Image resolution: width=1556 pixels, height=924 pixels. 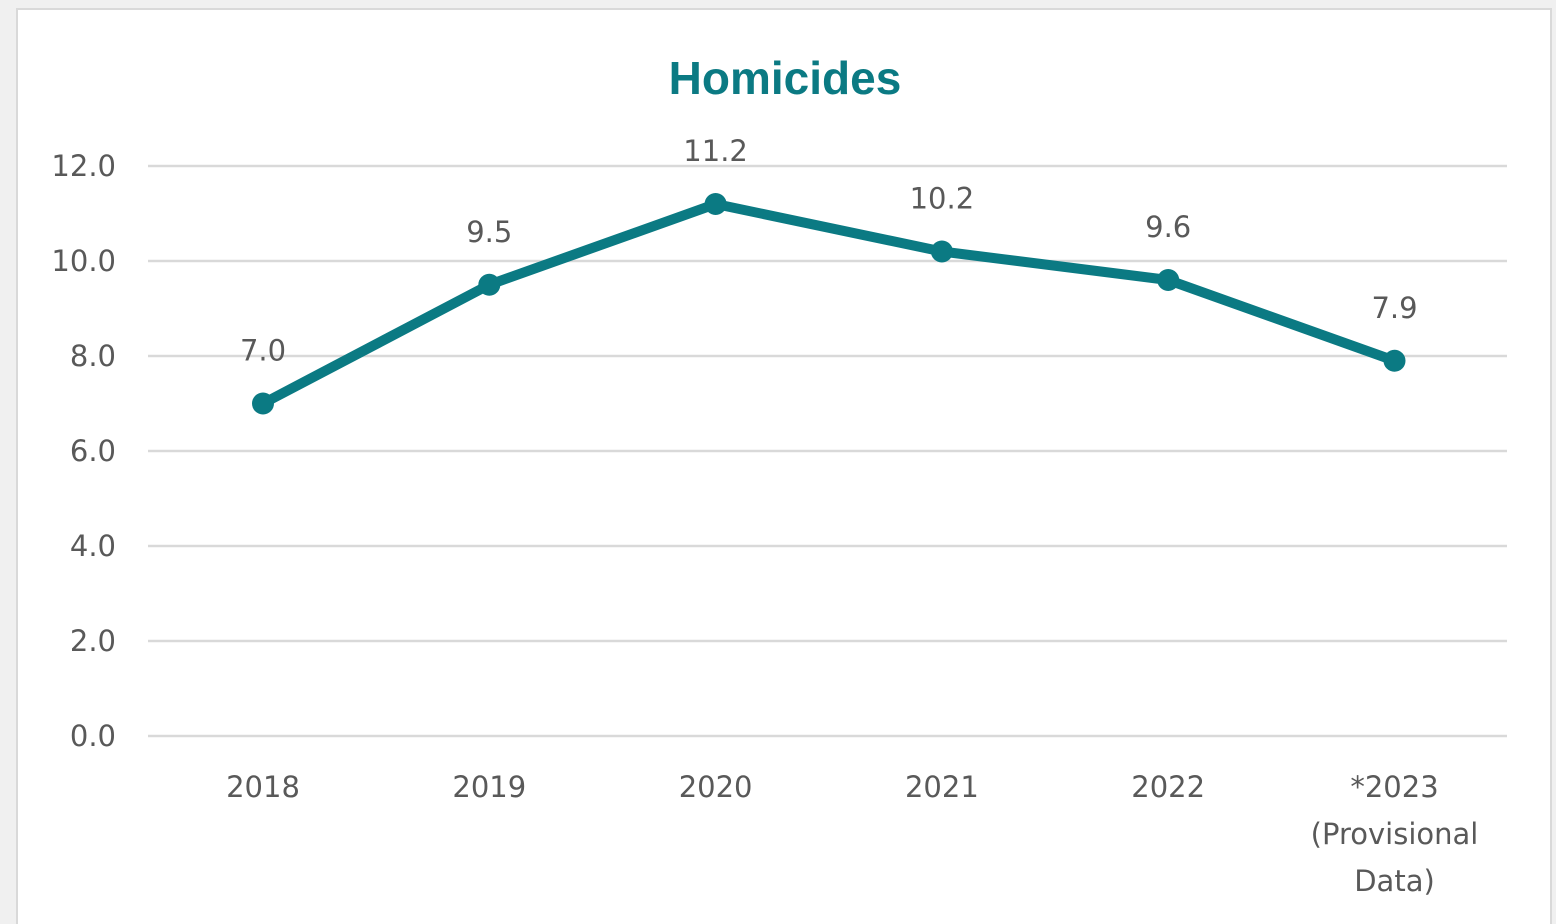 What do you see at coordinates (93, 546) in the screenshot?
I see `y-tick-label: 4.0` at bounding box center [93, 546].